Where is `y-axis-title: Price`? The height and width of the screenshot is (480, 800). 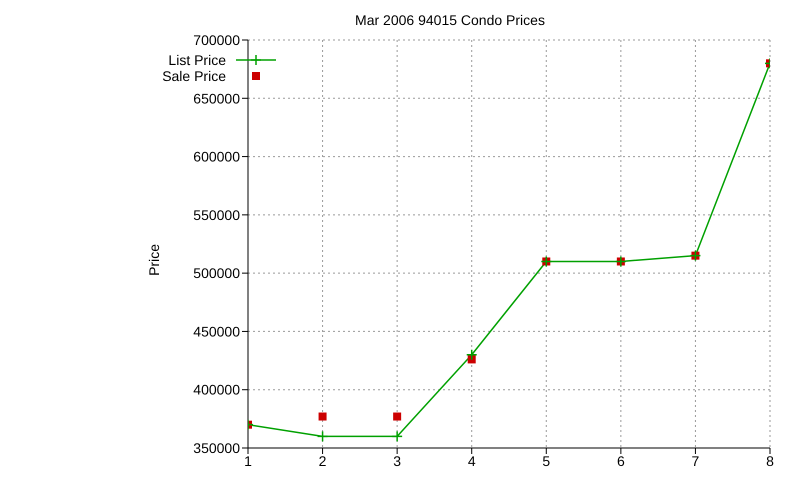 y-axis-title: Price is located at coordinates (154, 260).